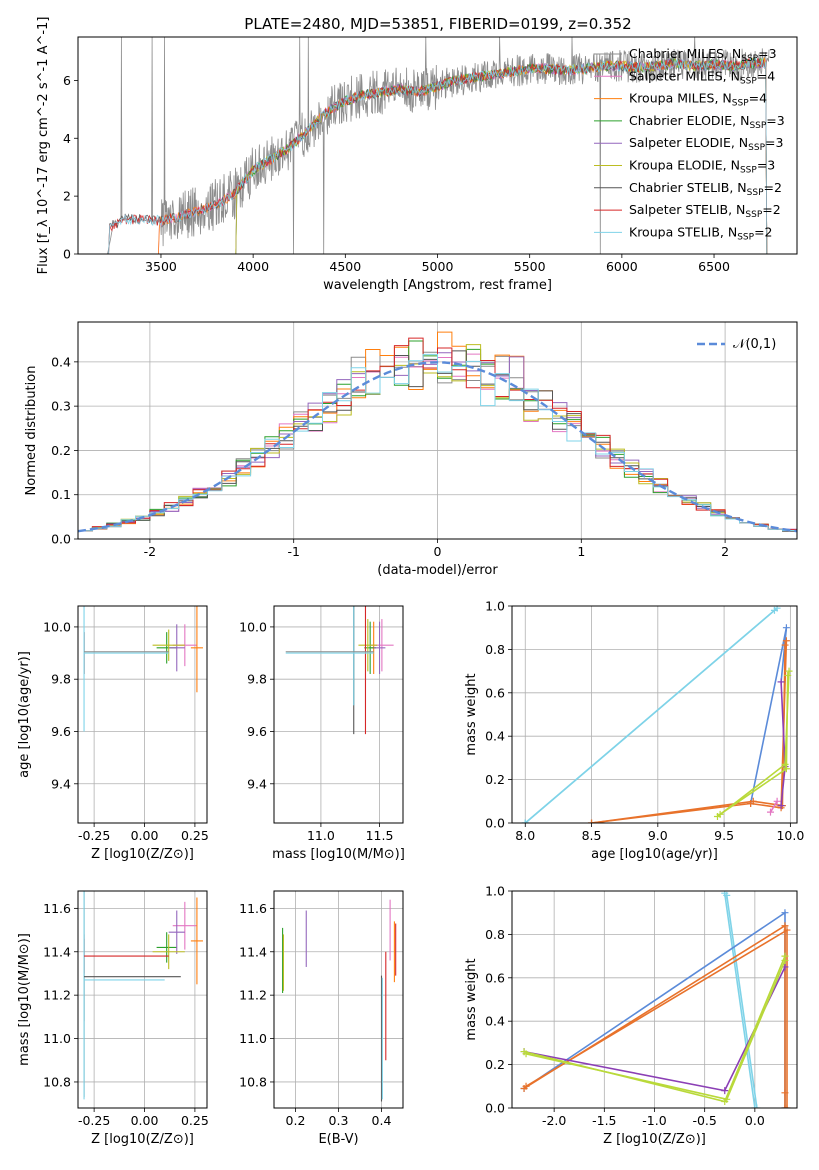 The height and width of the screenshot is (1170, 819). Describe the element at coordinates (707, 122) in the screenshot. I see `legend-entry: Chabrier ELODIE, NSSP=3` at that location.